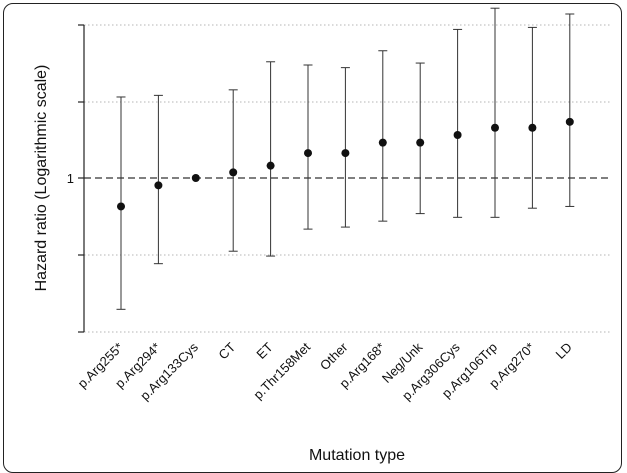 This screenshot has width=627, height=473. Describe the element at coordinates (41, 178) in the screenshot. I see `y-axis-title: Hazard ratio (Logarithmic scale)` at that location.